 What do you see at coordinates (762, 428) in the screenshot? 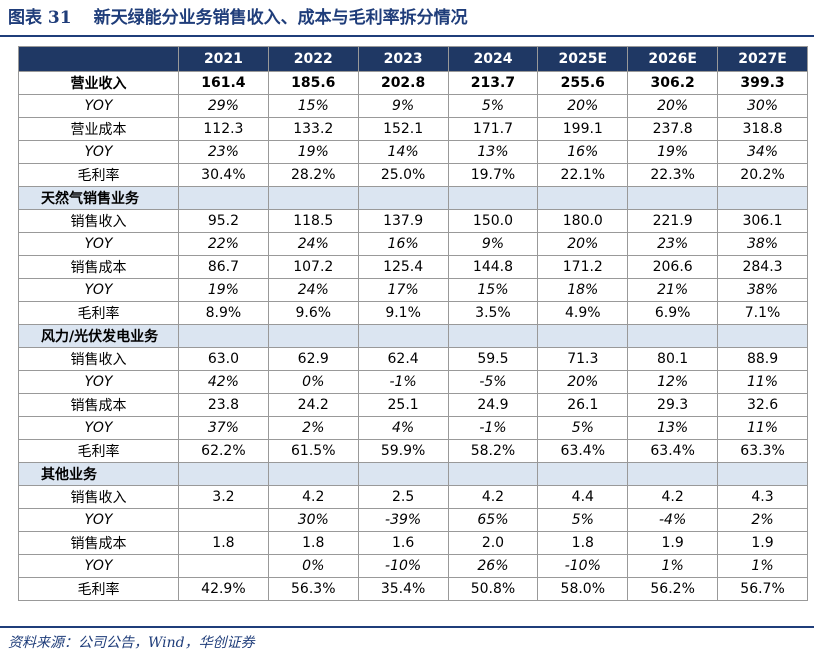
I see `cell: 11%` at bounding box center [762, 428].